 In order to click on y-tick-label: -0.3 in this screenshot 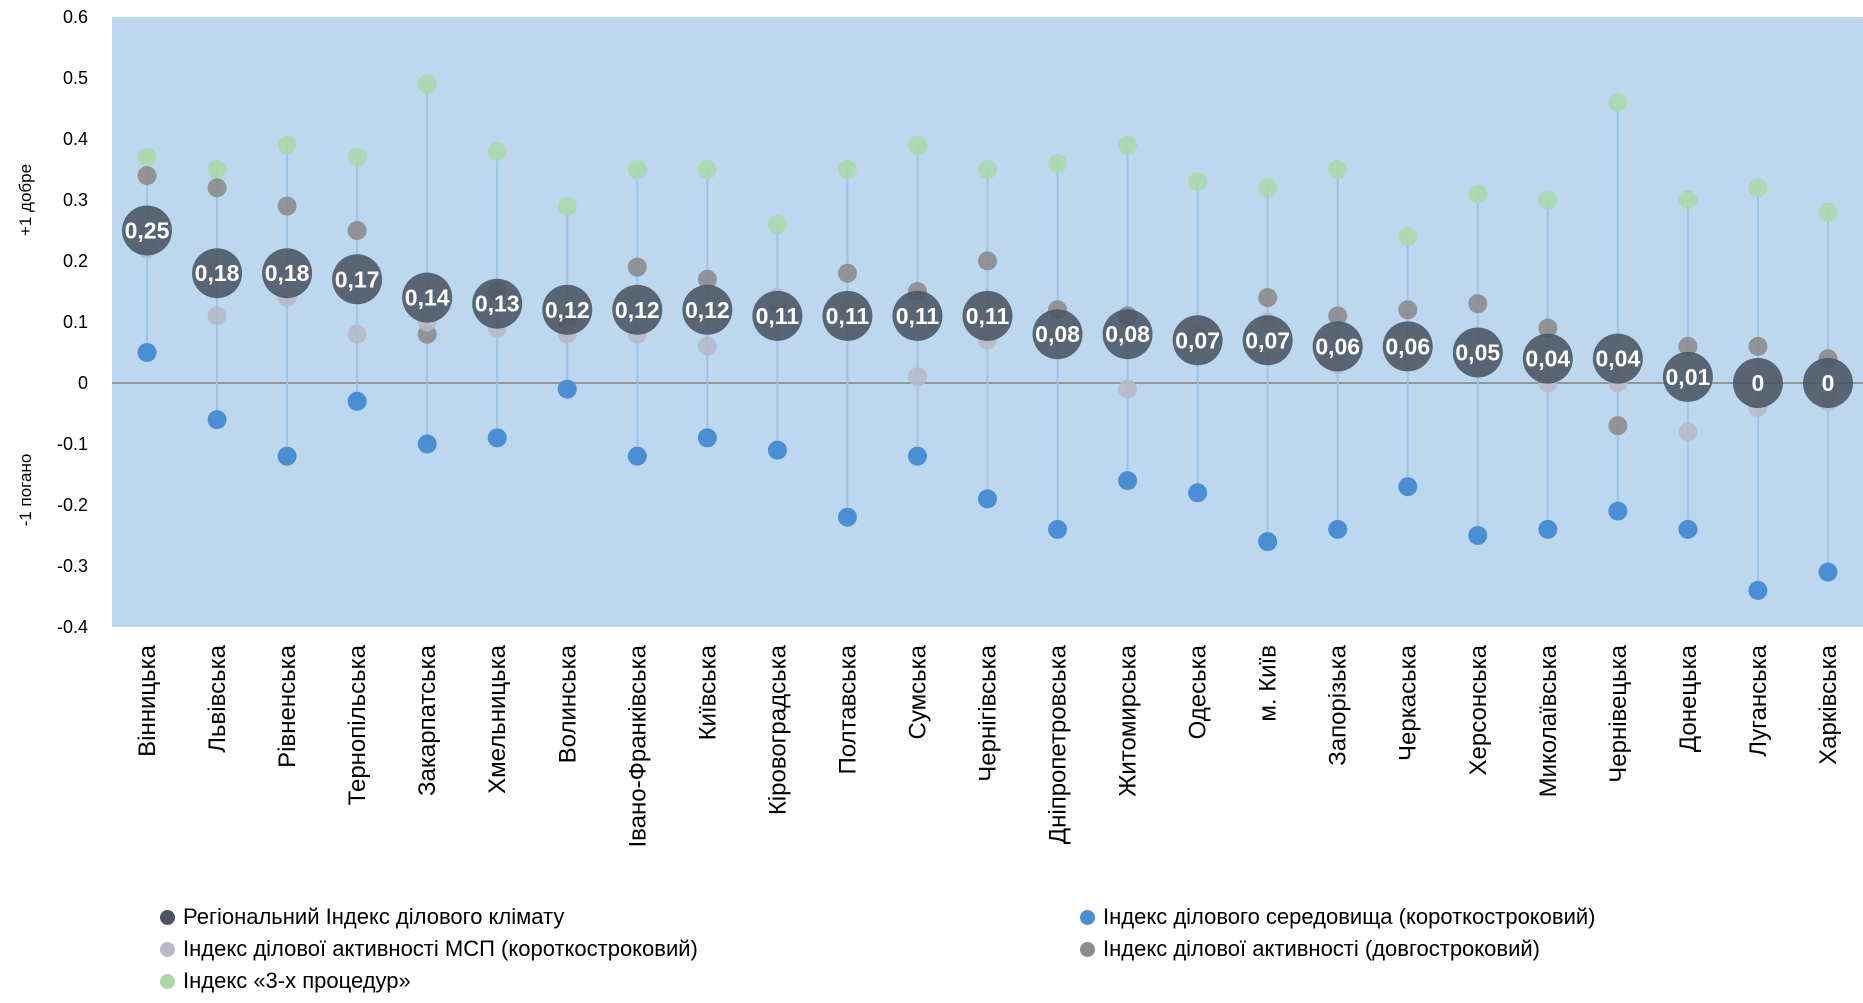, I will do `click(72, 566)`.